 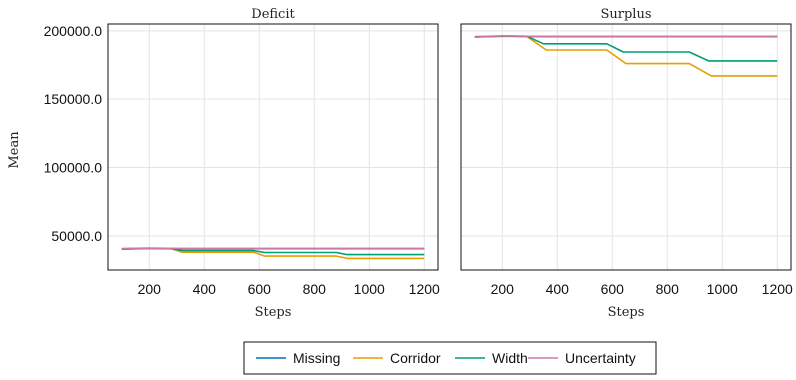 I want to click on panel-title: Surplus, so click(x=625, y=14).